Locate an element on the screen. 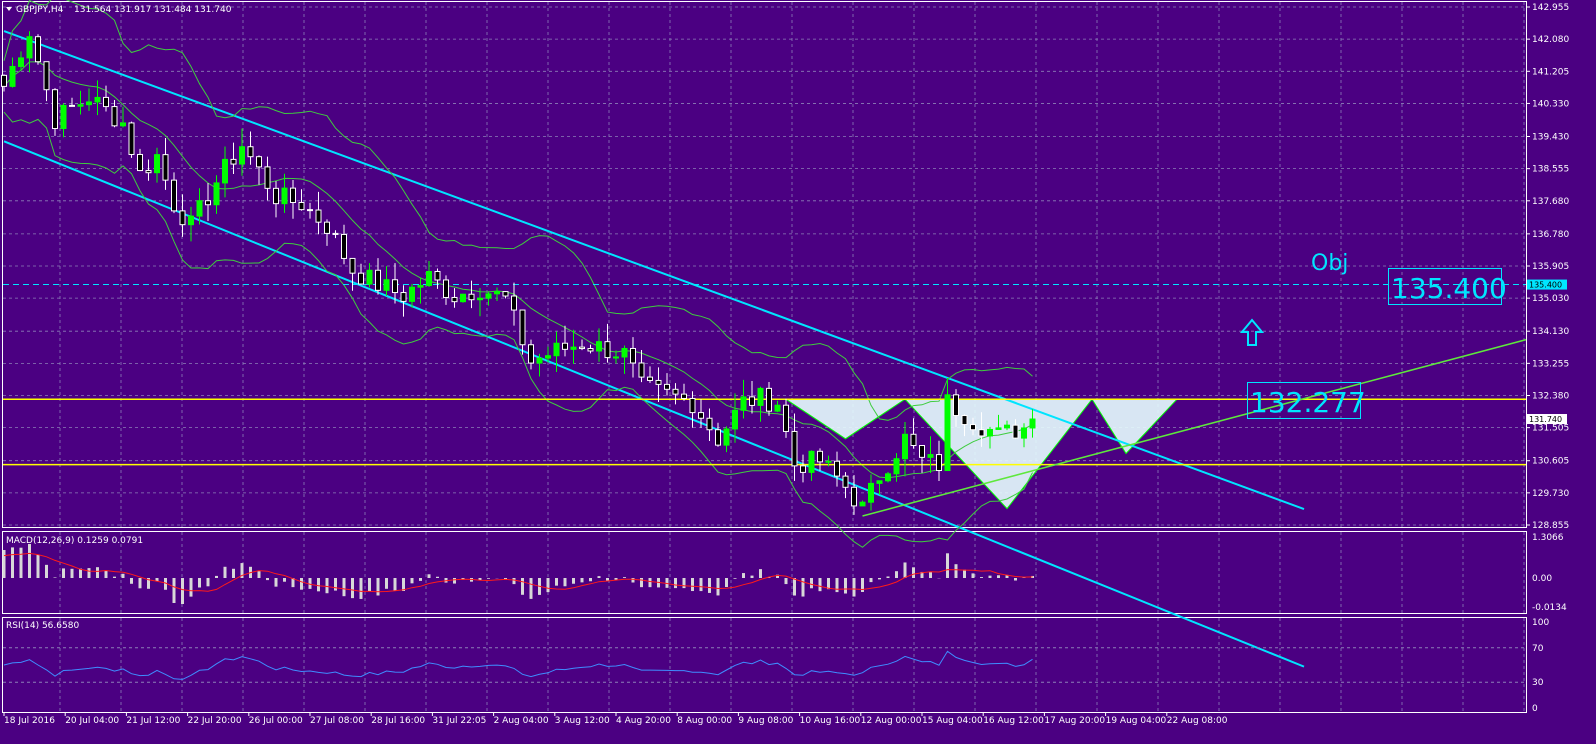 Image resolution: width=1596 pixels, height=744 pixels. ascending-trendline is located at coordinates (1194, 427).